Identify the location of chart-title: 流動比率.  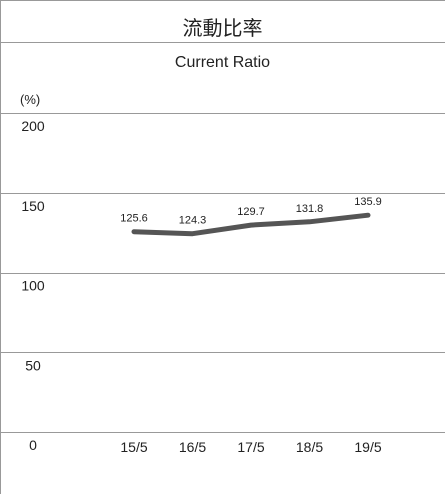
(222, 29).